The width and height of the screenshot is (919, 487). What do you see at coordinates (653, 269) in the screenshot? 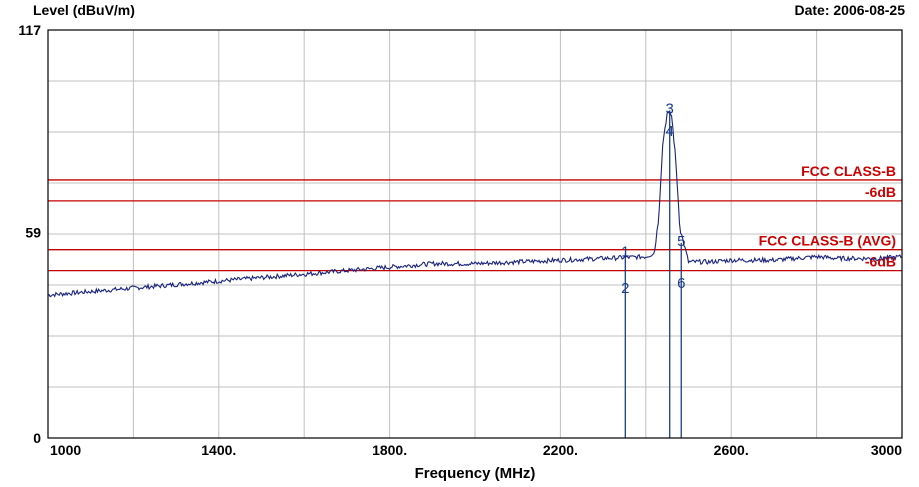
I see `marker-lines: 1 2 3 4 5 6` at bounding box center [653, 269].